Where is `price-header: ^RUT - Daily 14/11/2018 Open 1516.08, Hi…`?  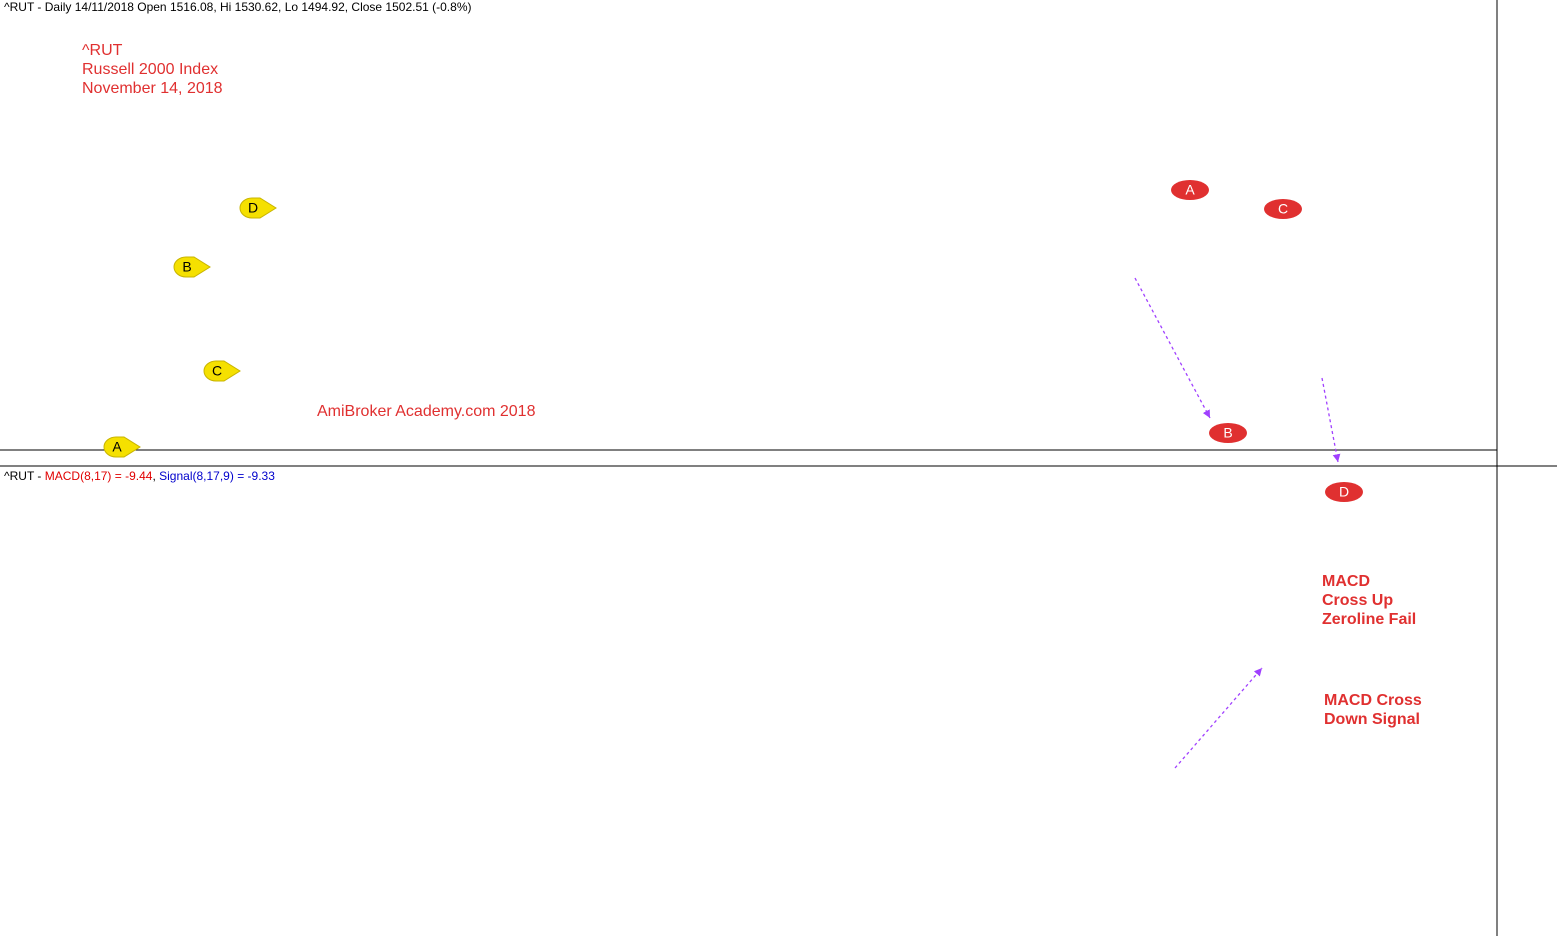
price-header: ^RUT - Daily 14/11/2018 Open 1516.08, Hi… is located at coordinates (237, 7).